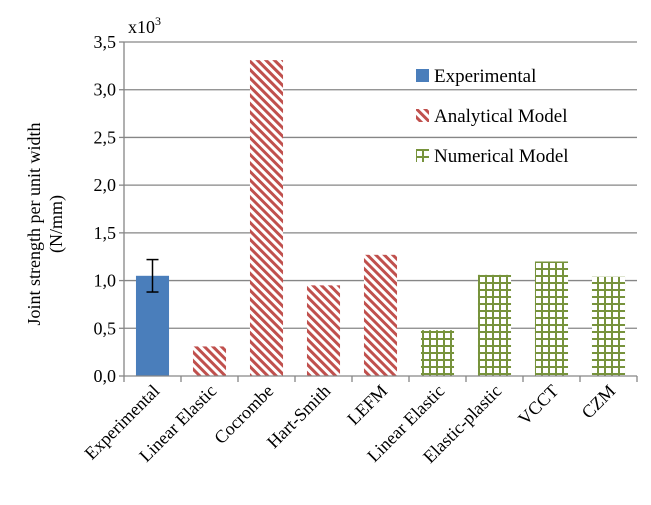  Describe the element at coordinates (105, 233) in the screenshot. I see `y-tick-label: 1,5` at that location.